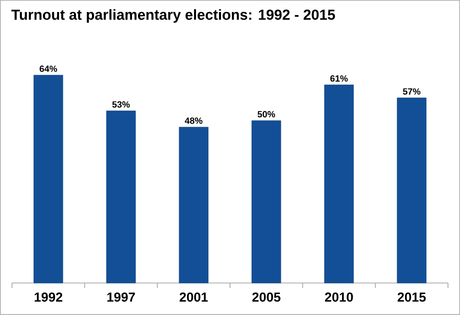 Image resolution: width=460 pixels, height=315 pixels. Describe the element at coordinates (173, 16) in the screenshot. I see `chart-title: Turnout at parliamentary elections: 1992 - 2015` at that location.